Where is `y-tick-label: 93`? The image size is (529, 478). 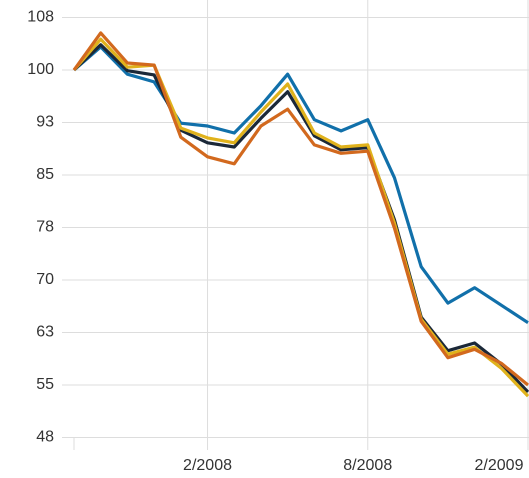 y-tick-label: 93 is located at coordinates (45, 122).